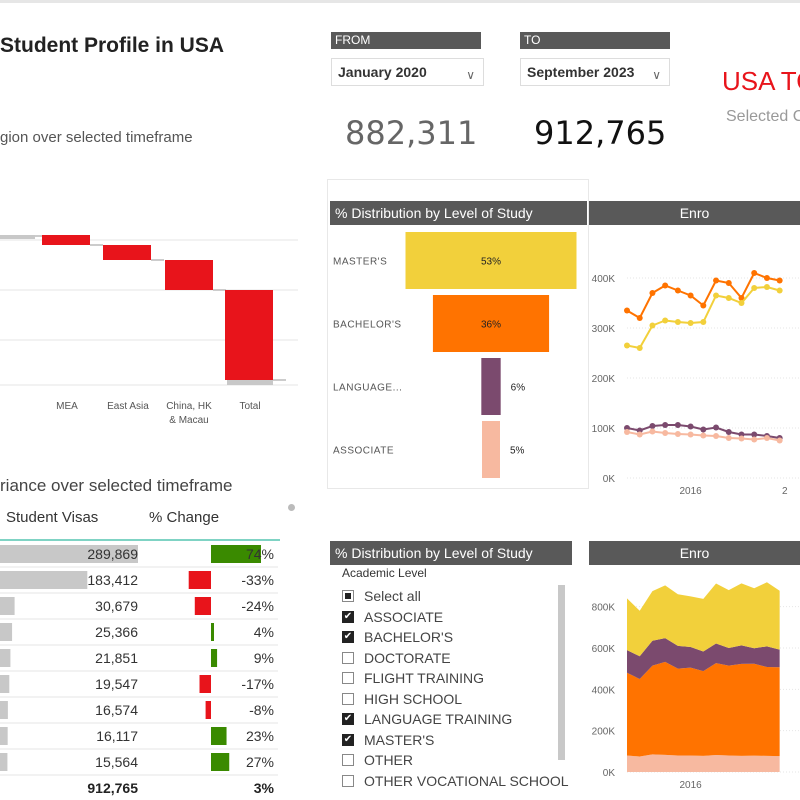 This screenshot has width=800, height=800. I want to click on funnel-panel-border, so click(458, 334).